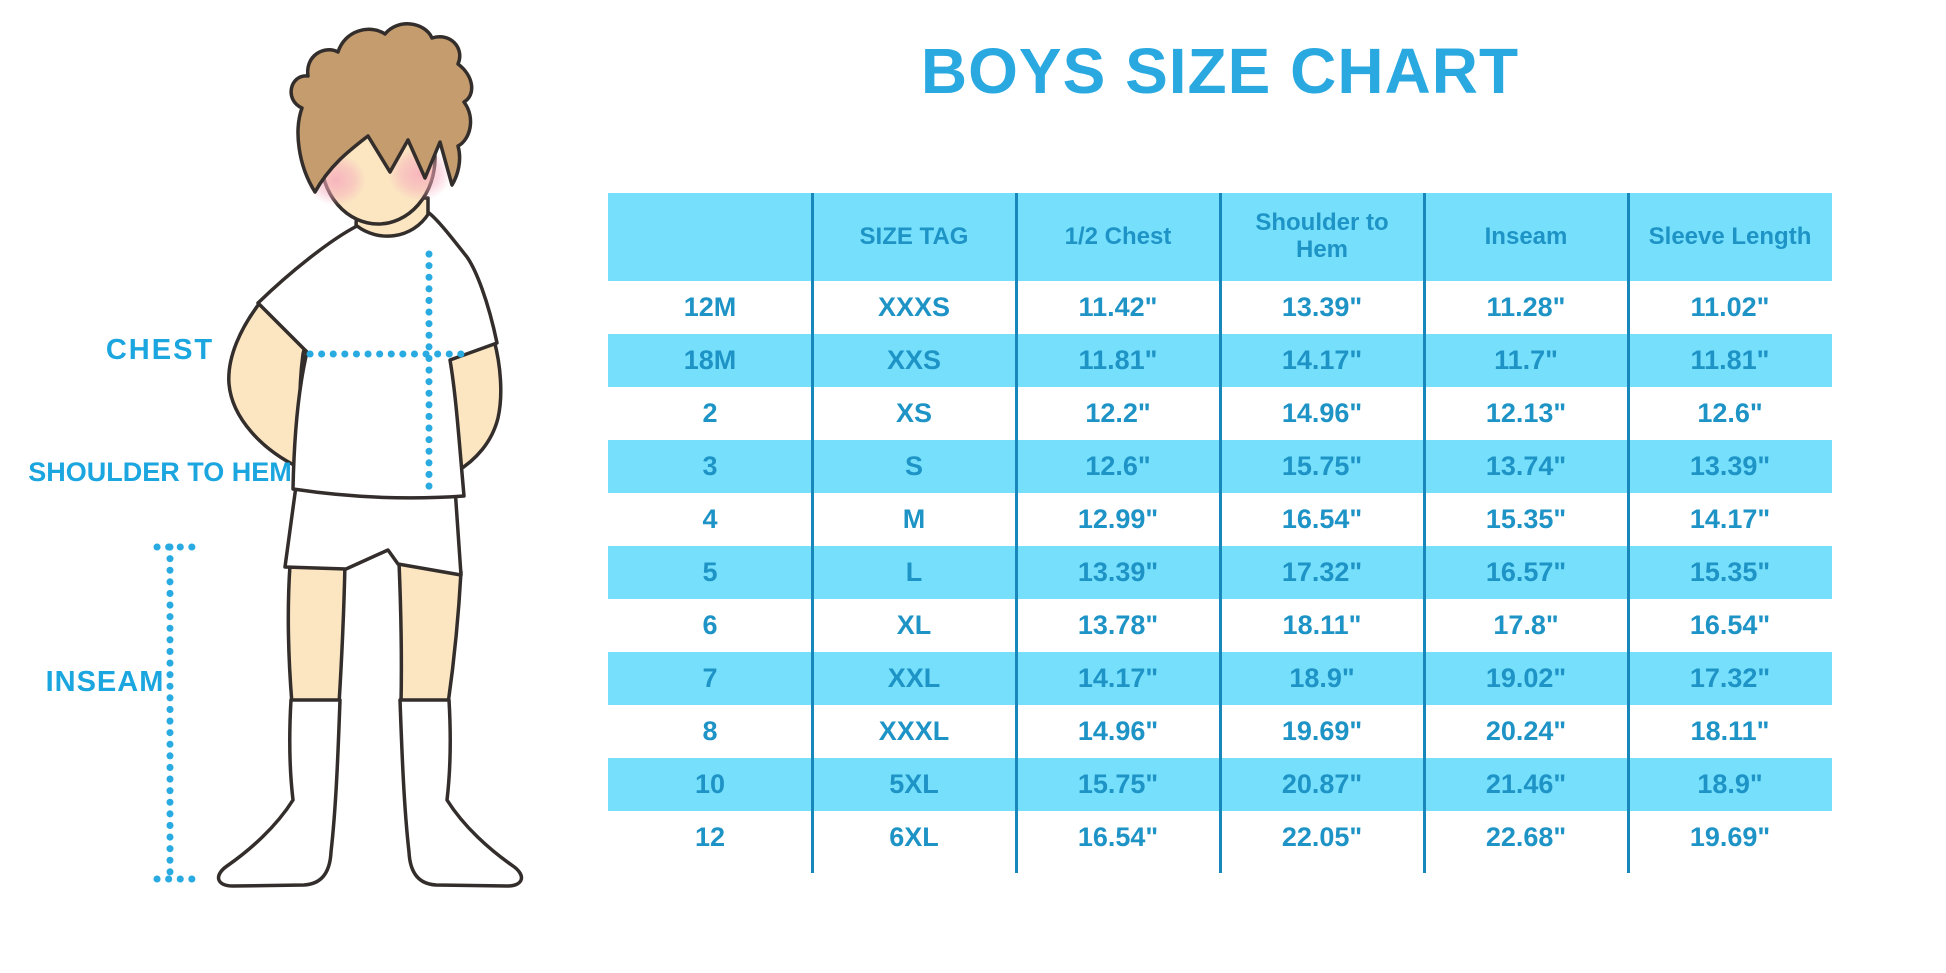 This screenshot has width=1946, height=973. What do you see at coordinates (914, 678) in the screenshot?
I see `table-cell: XXL` at bounding box center [914, 678].